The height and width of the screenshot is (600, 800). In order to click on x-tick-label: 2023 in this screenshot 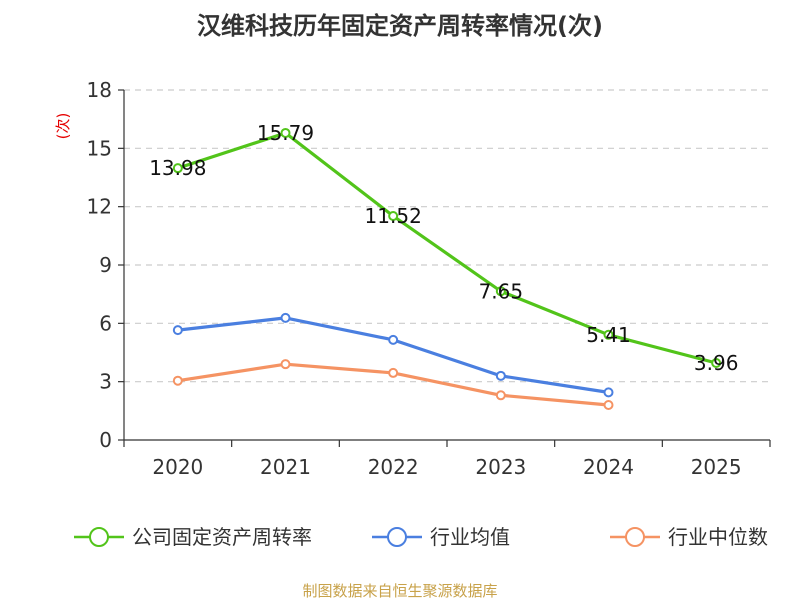, I will do `click(500, 467)`.